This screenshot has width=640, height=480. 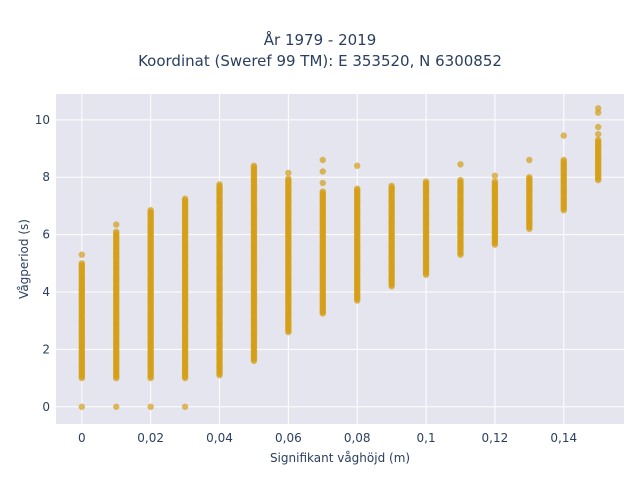 I want to click on x-tick-label: 0, so click(x=82, y=438).